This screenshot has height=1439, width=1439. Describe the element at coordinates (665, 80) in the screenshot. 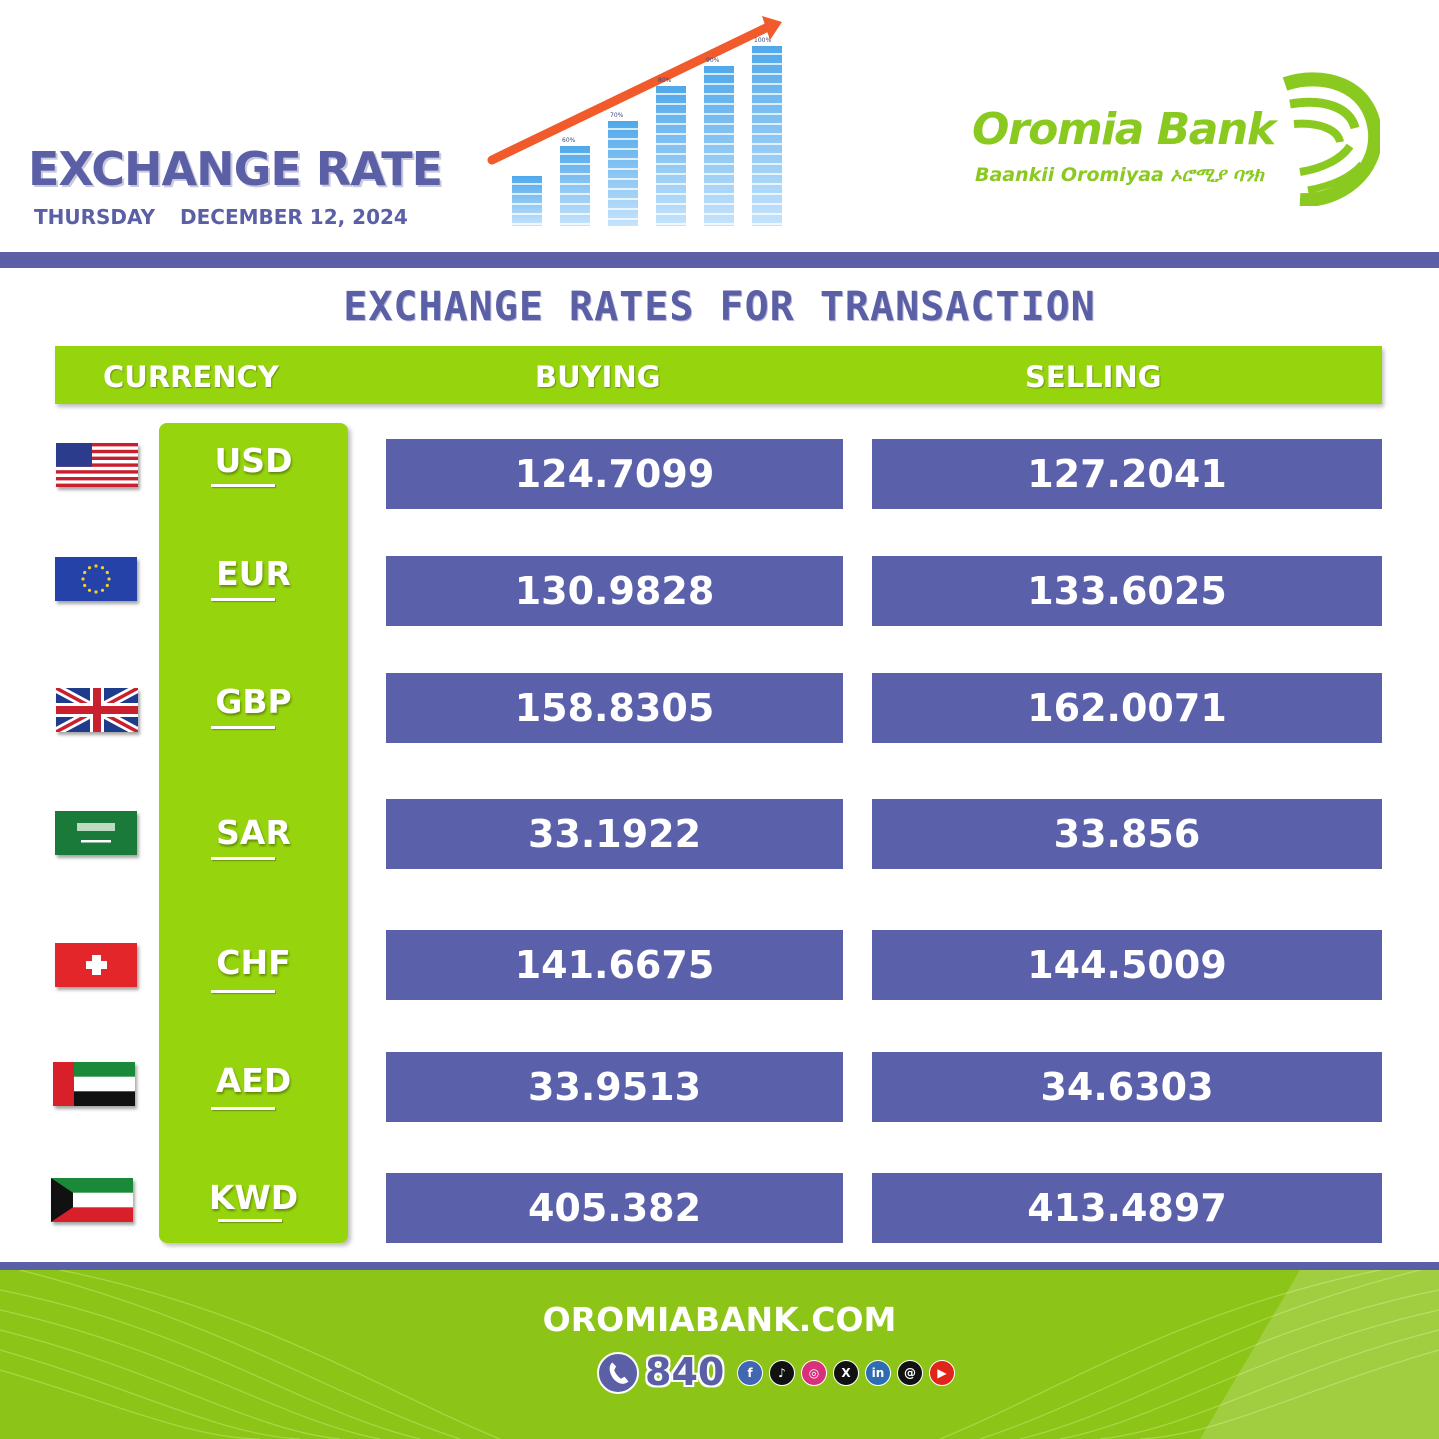

I see `chart-pct-label: 80%` at that location.